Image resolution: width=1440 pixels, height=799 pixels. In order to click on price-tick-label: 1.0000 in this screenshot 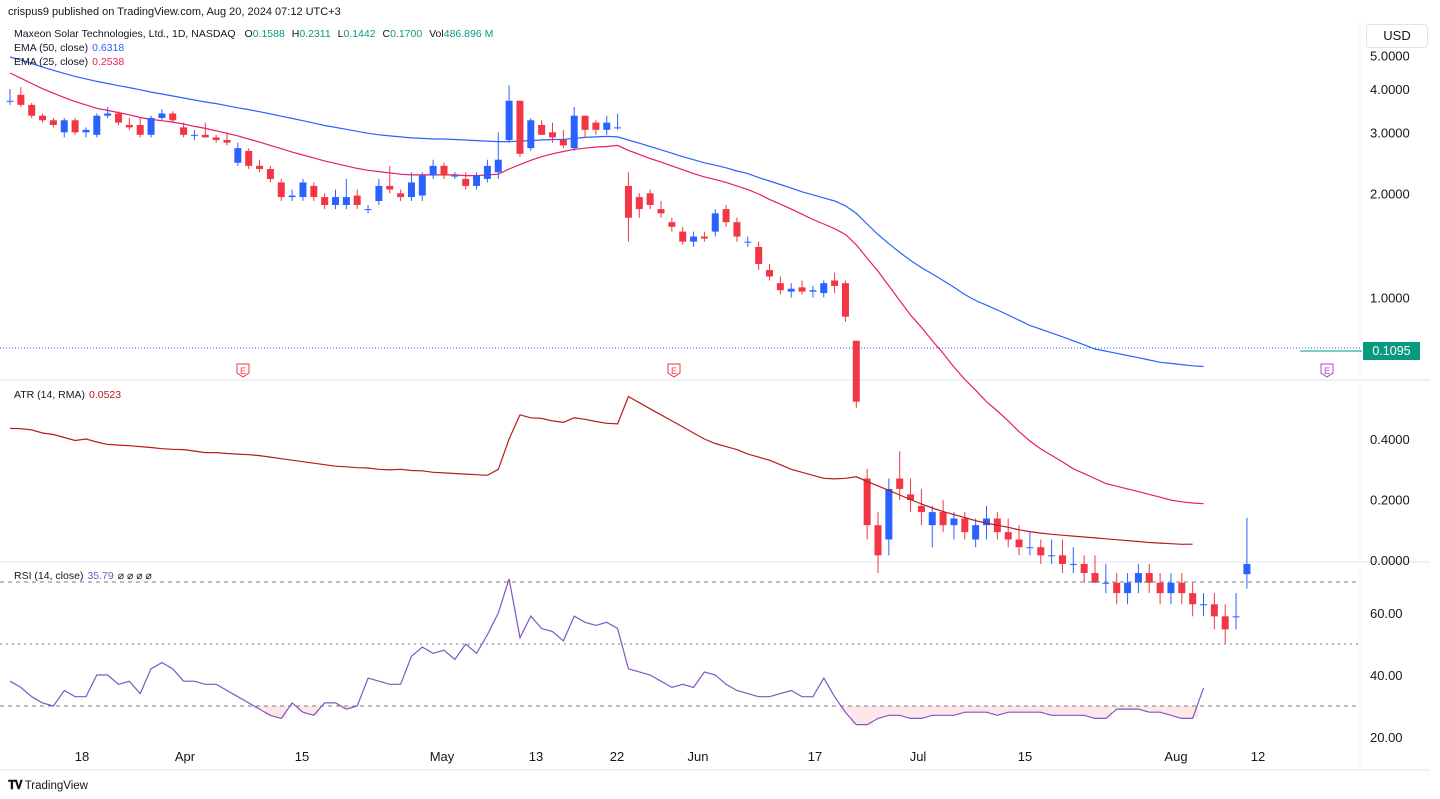, I will do `click(1390, 298)`.